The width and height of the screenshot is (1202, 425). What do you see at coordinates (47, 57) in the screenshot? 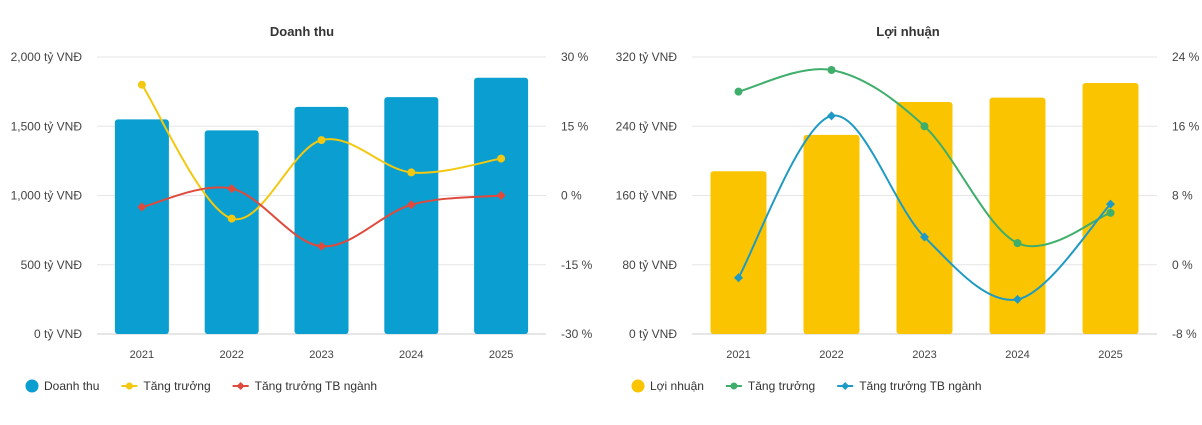
I see `left-axis-tick-label: 2,000 tỷ VNĐ` at bounding box center [47, 57].